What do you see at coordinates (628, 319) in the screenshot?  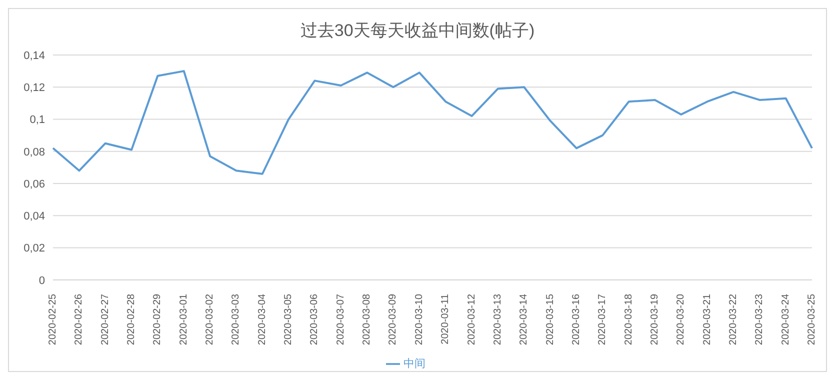 I see `x-tick-label: 2020-03-18` at bounding box center [628, 319].